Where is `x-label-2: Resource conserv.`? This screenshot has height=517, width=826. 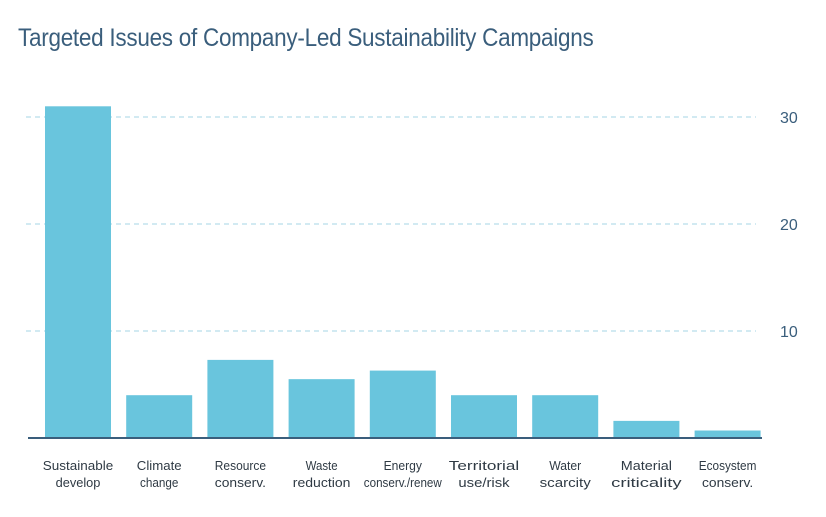
x-label-2: Resource conserv. is located at coordinates (240, 474).